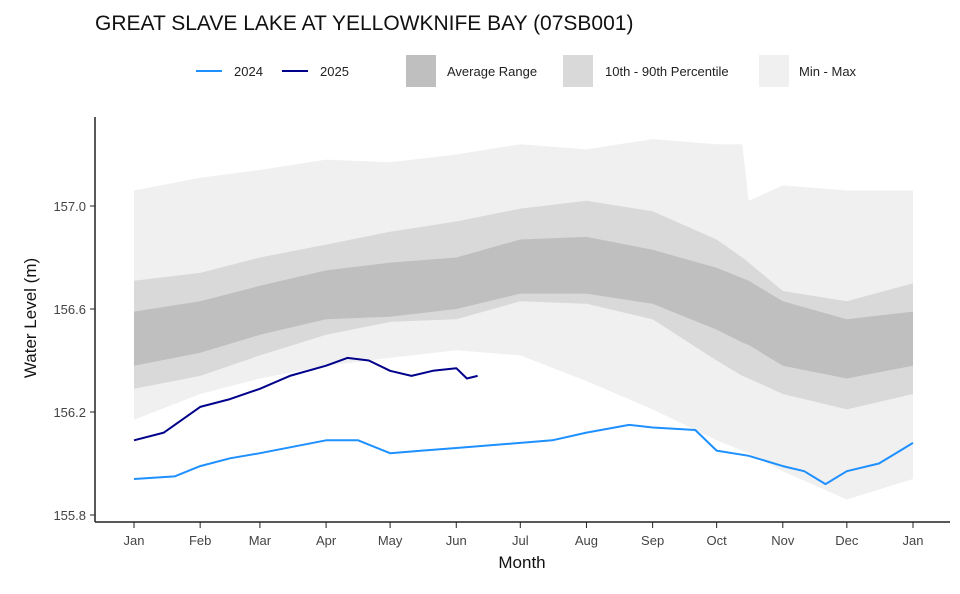 This screenshot has width=960, height=594. What do you see at coordinates (260, 540) in the screenshot?
I see `x-tick-label: Mar` at bounding box center [260, 540].